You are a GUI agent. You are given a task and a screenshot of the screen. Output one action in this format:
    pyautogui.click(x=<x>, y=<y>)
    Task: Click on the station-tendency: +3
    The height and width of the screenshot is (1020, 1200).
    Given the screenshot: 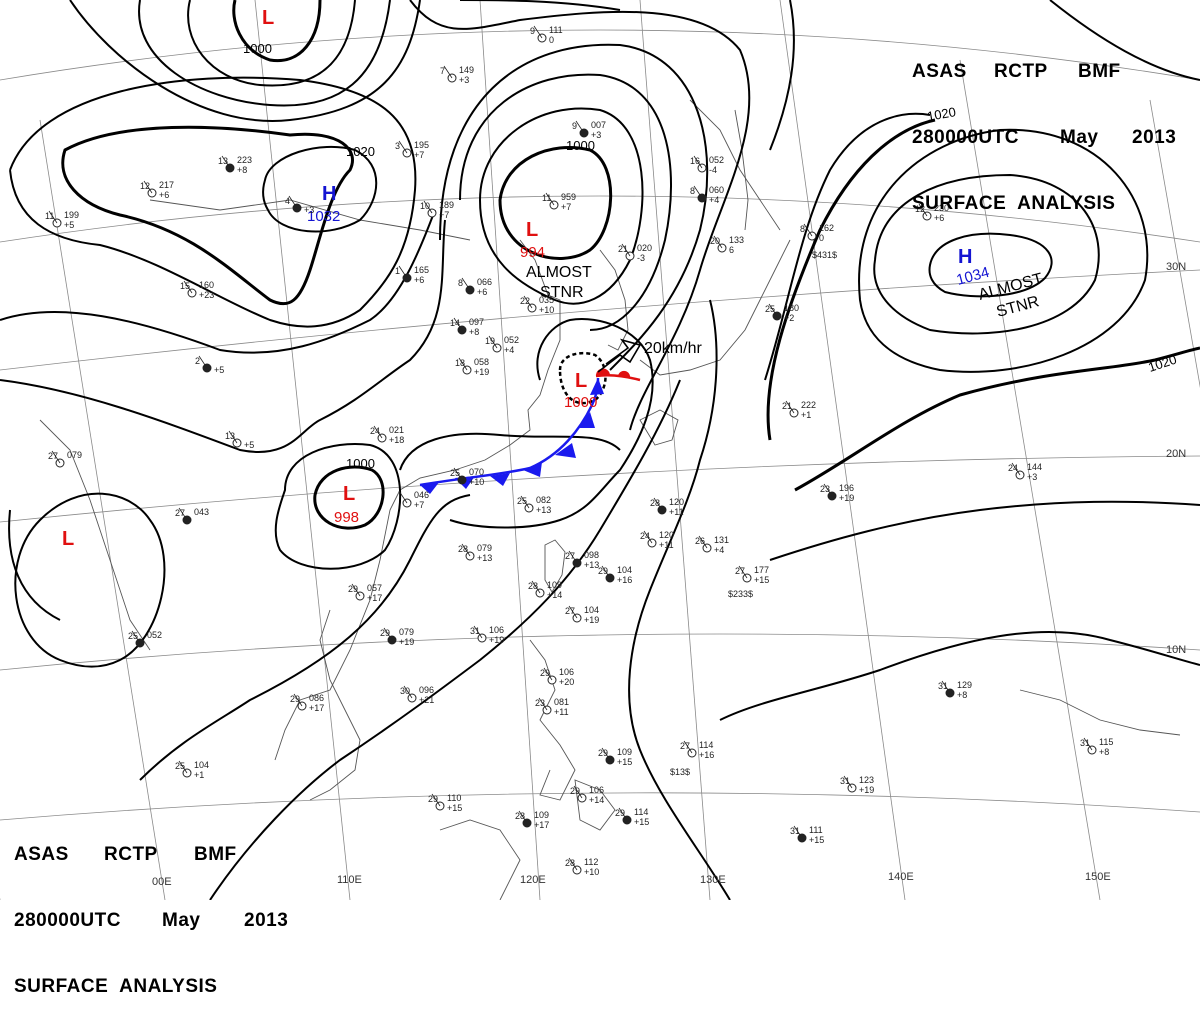 What is the action you would take?
    pyautogui.click(x=1032, y=477)
    